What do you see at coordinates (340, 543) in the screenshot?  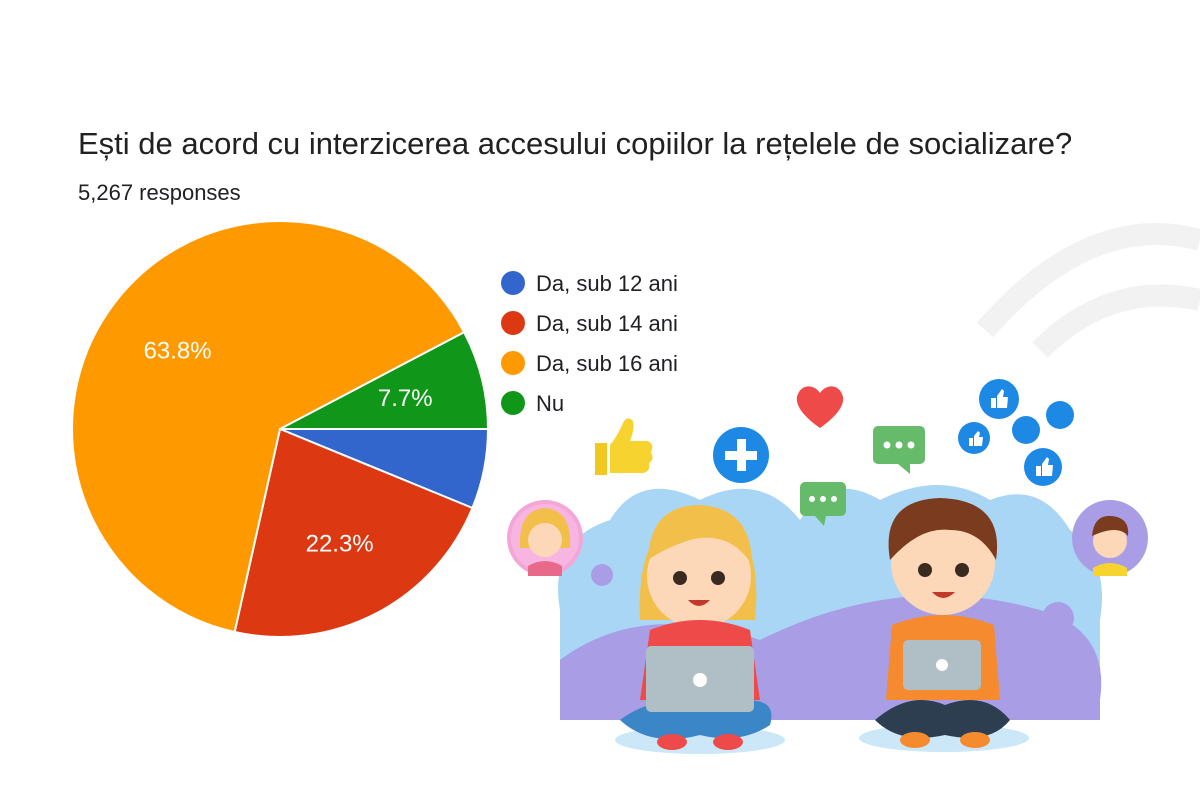 I see `slice-label-2: 22.3%` at bounding box center [340, 543].